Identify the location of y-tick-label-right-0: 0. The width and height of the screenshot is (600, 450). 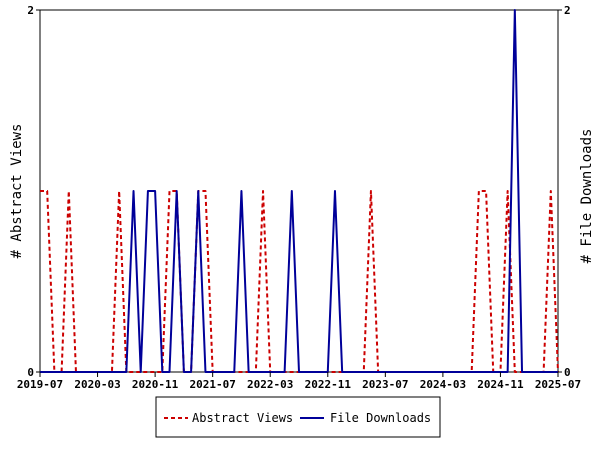
(567, 372).